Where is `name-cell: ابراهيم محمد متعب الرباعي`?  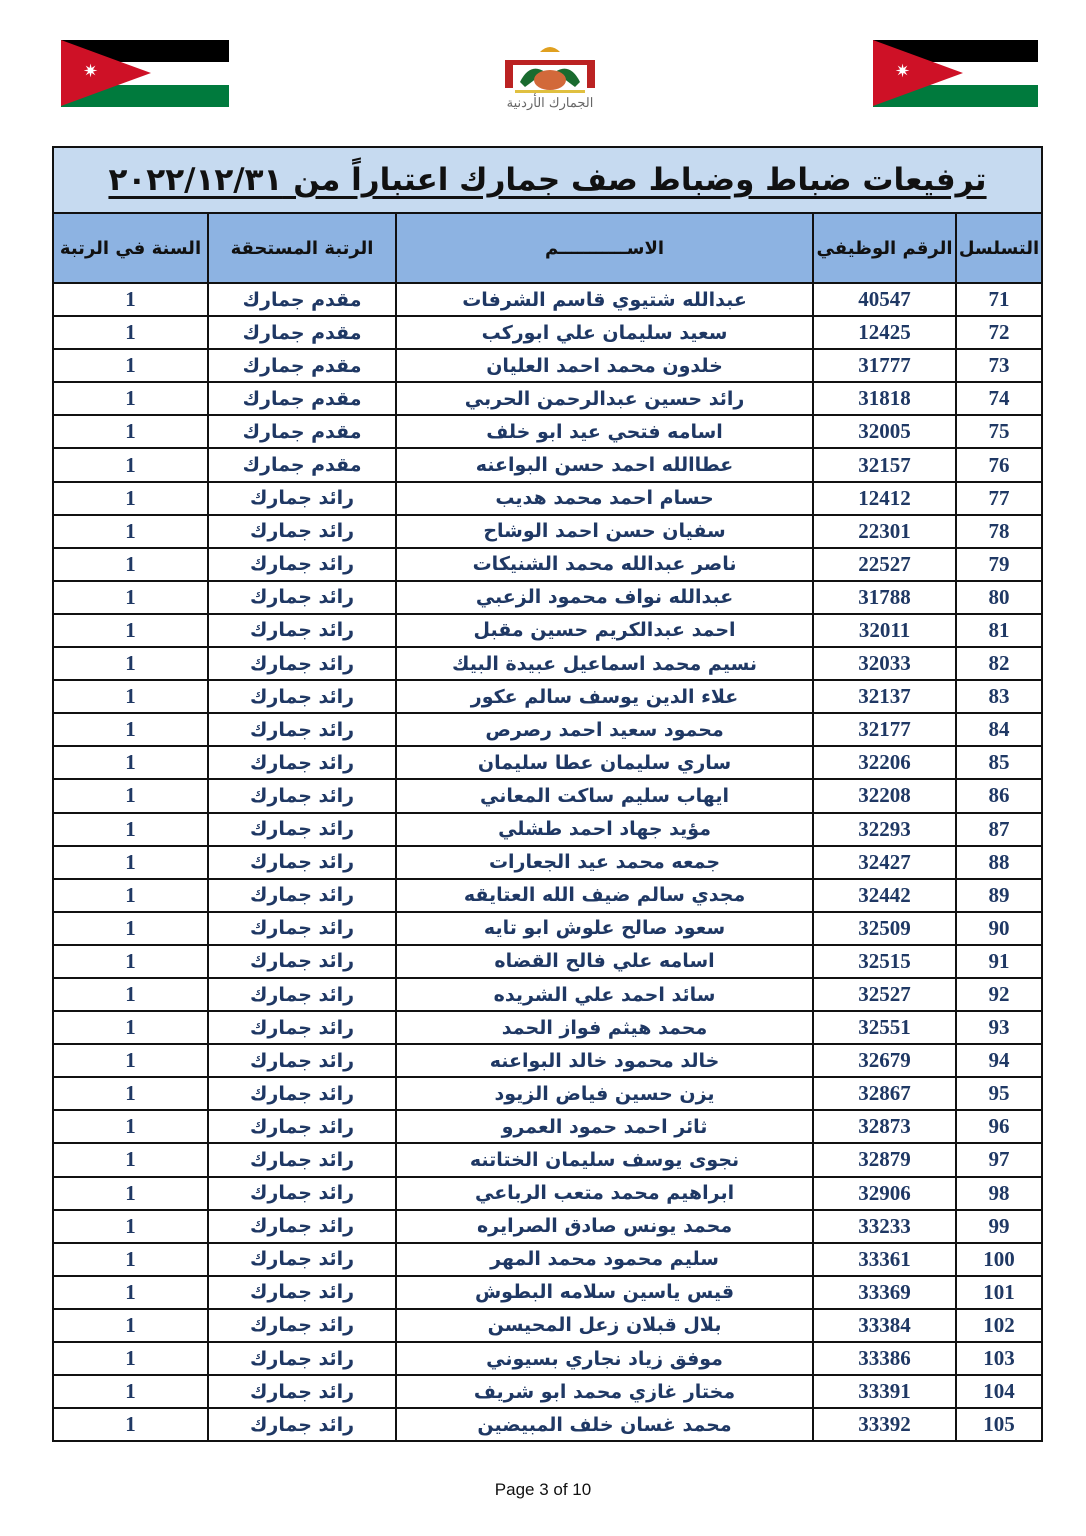 name-cell: ابراهيم محمد متعب الرباعي is located at coordinates (605, 1193).